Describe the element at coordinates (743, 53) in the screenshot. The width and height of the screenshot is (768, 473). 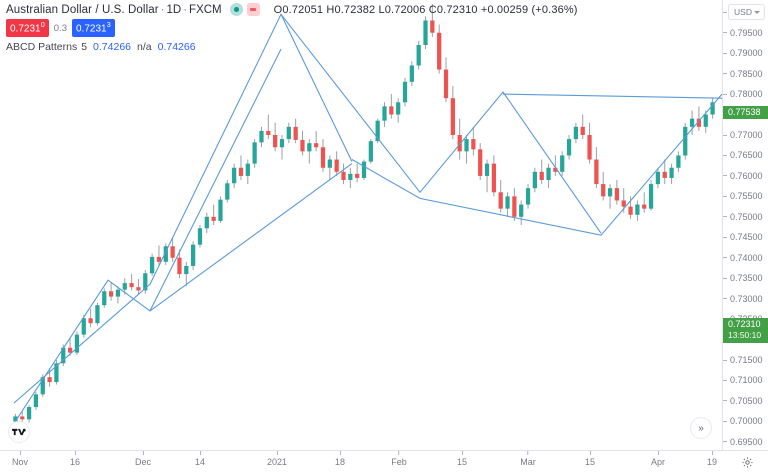
I see `price-tick: 0.79000` at that location.